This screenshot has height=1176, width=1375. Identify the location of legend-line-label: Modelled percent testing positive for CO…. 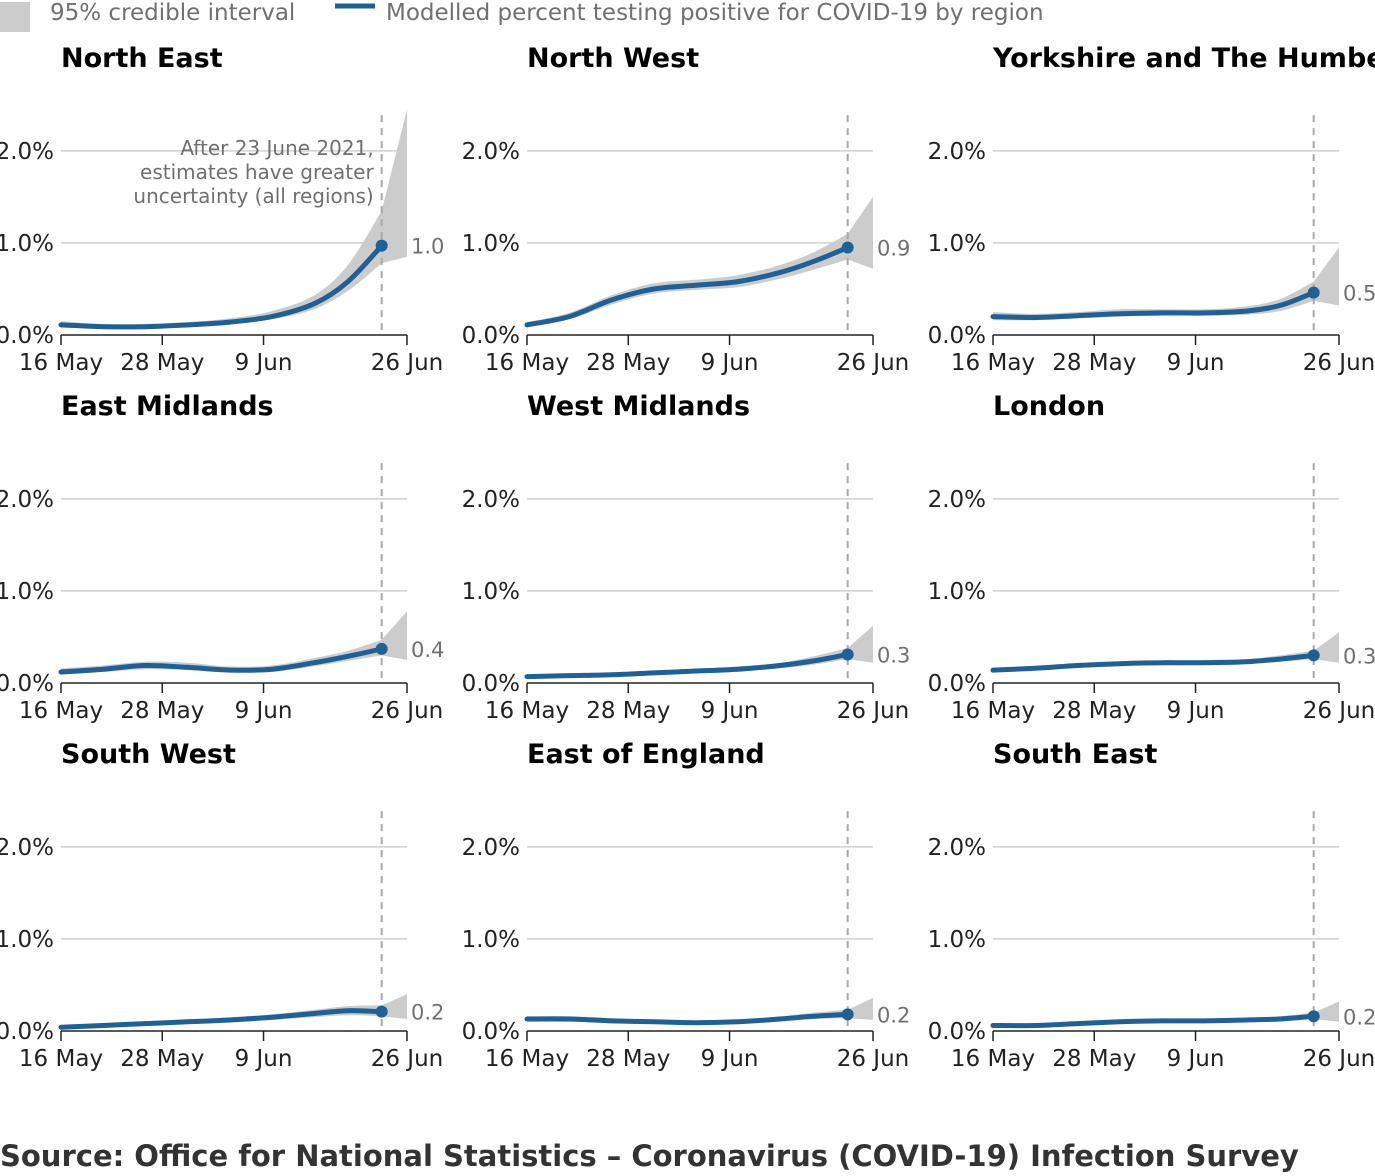
(715, 13).